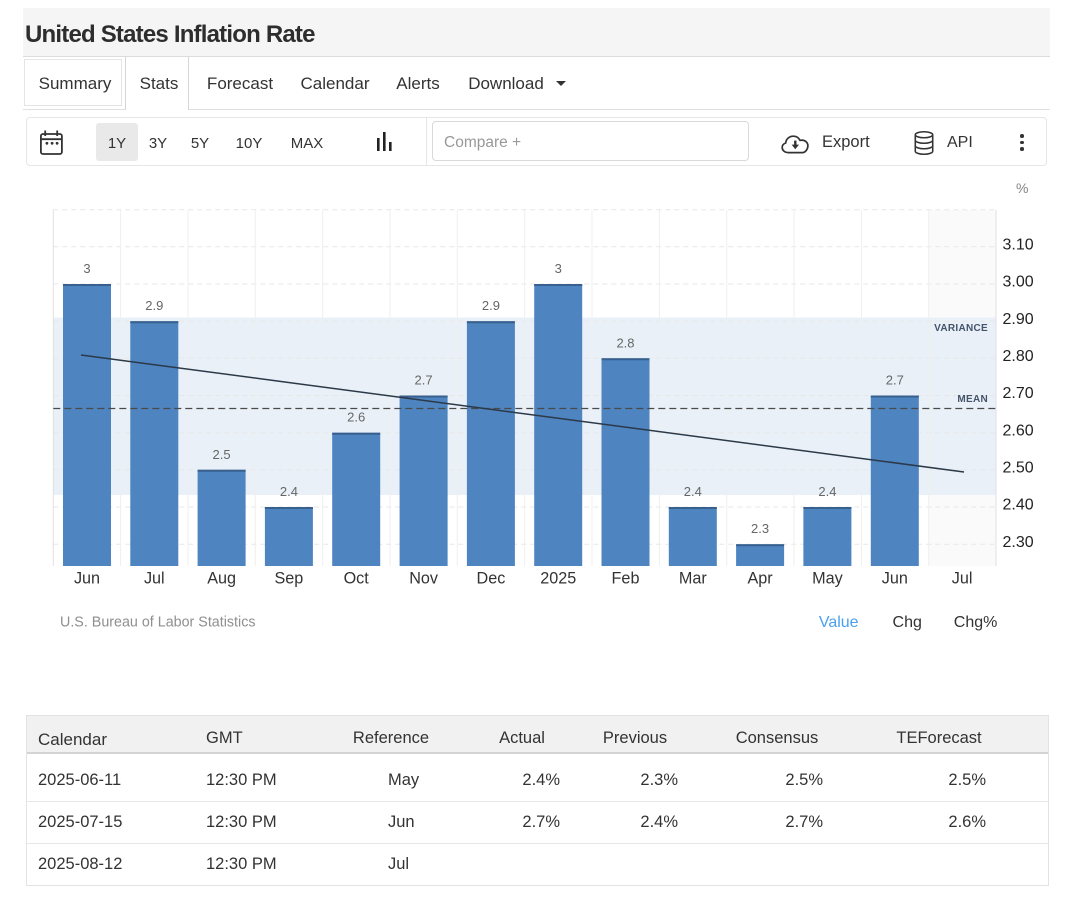 This screenshot has width=1086, height=905. I want to click on svg-text: 2.90, so click(1018, 319).